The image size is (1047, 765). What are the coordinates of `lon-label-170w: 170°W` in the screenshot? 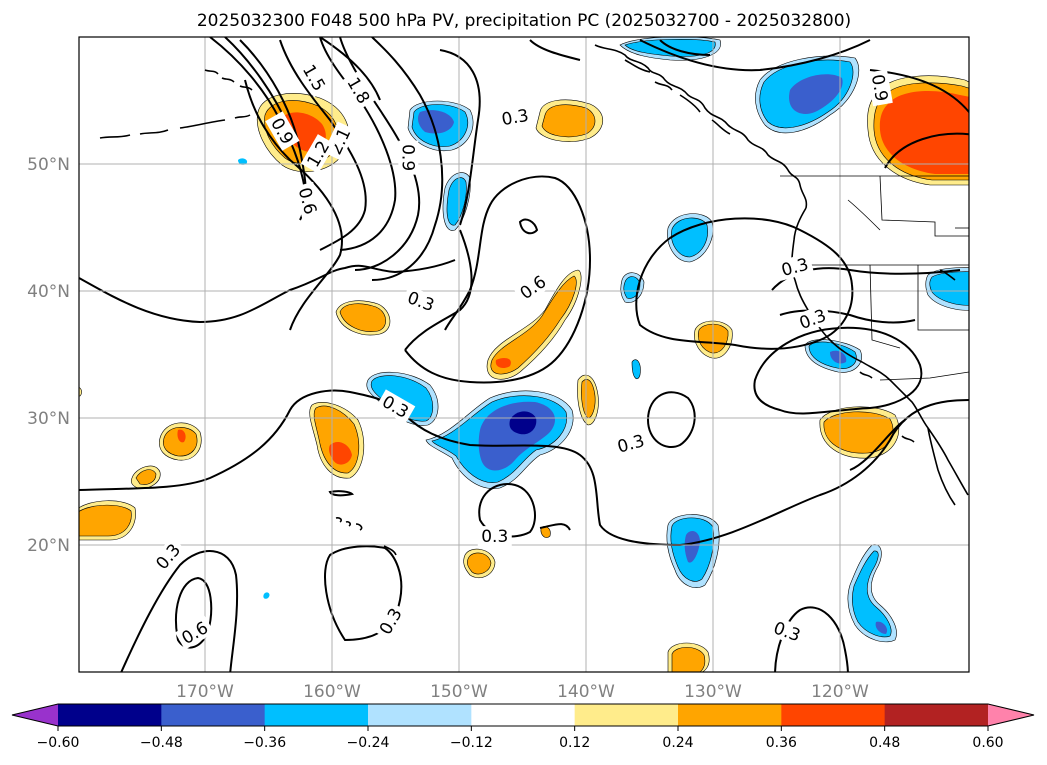 It's located at (205, 692).